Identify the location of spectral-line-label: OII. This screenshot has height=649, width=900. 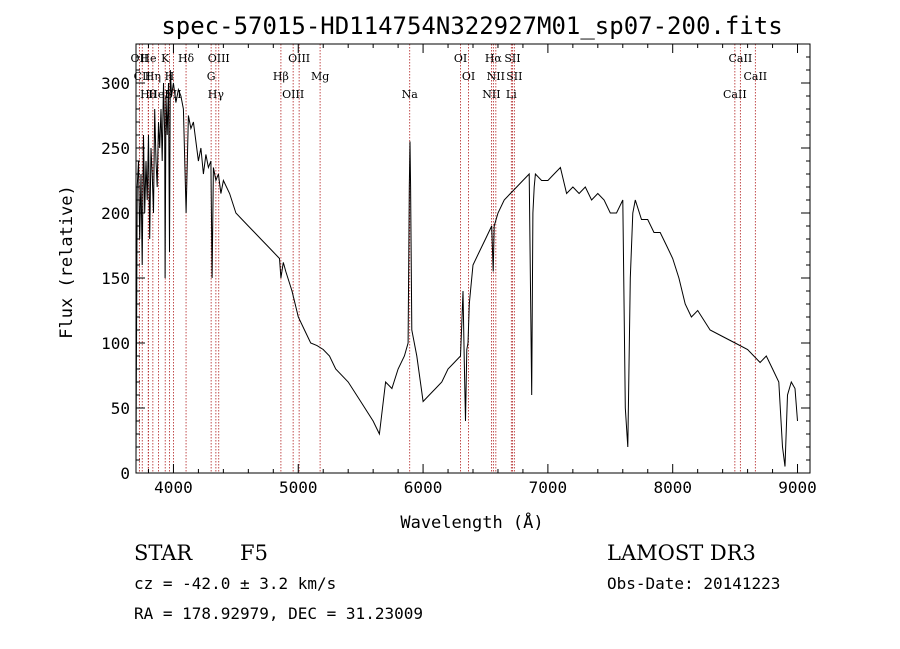
(140, 58).